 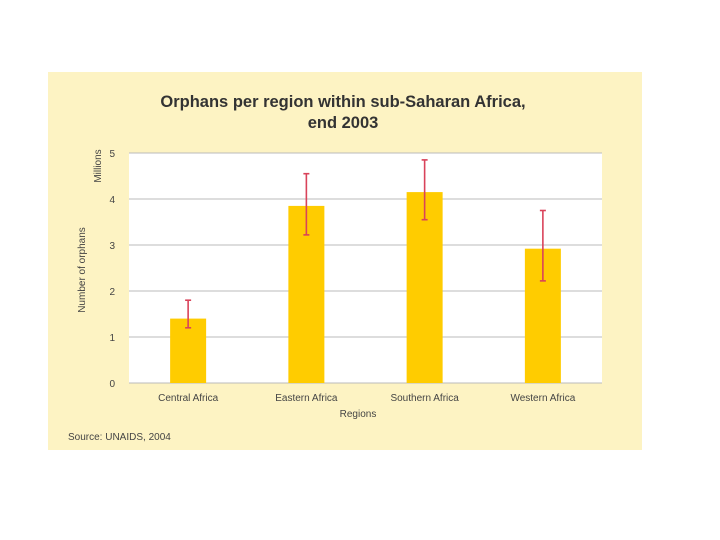 I want to click on y-tick-label: 3, so click(x=112, y=246).